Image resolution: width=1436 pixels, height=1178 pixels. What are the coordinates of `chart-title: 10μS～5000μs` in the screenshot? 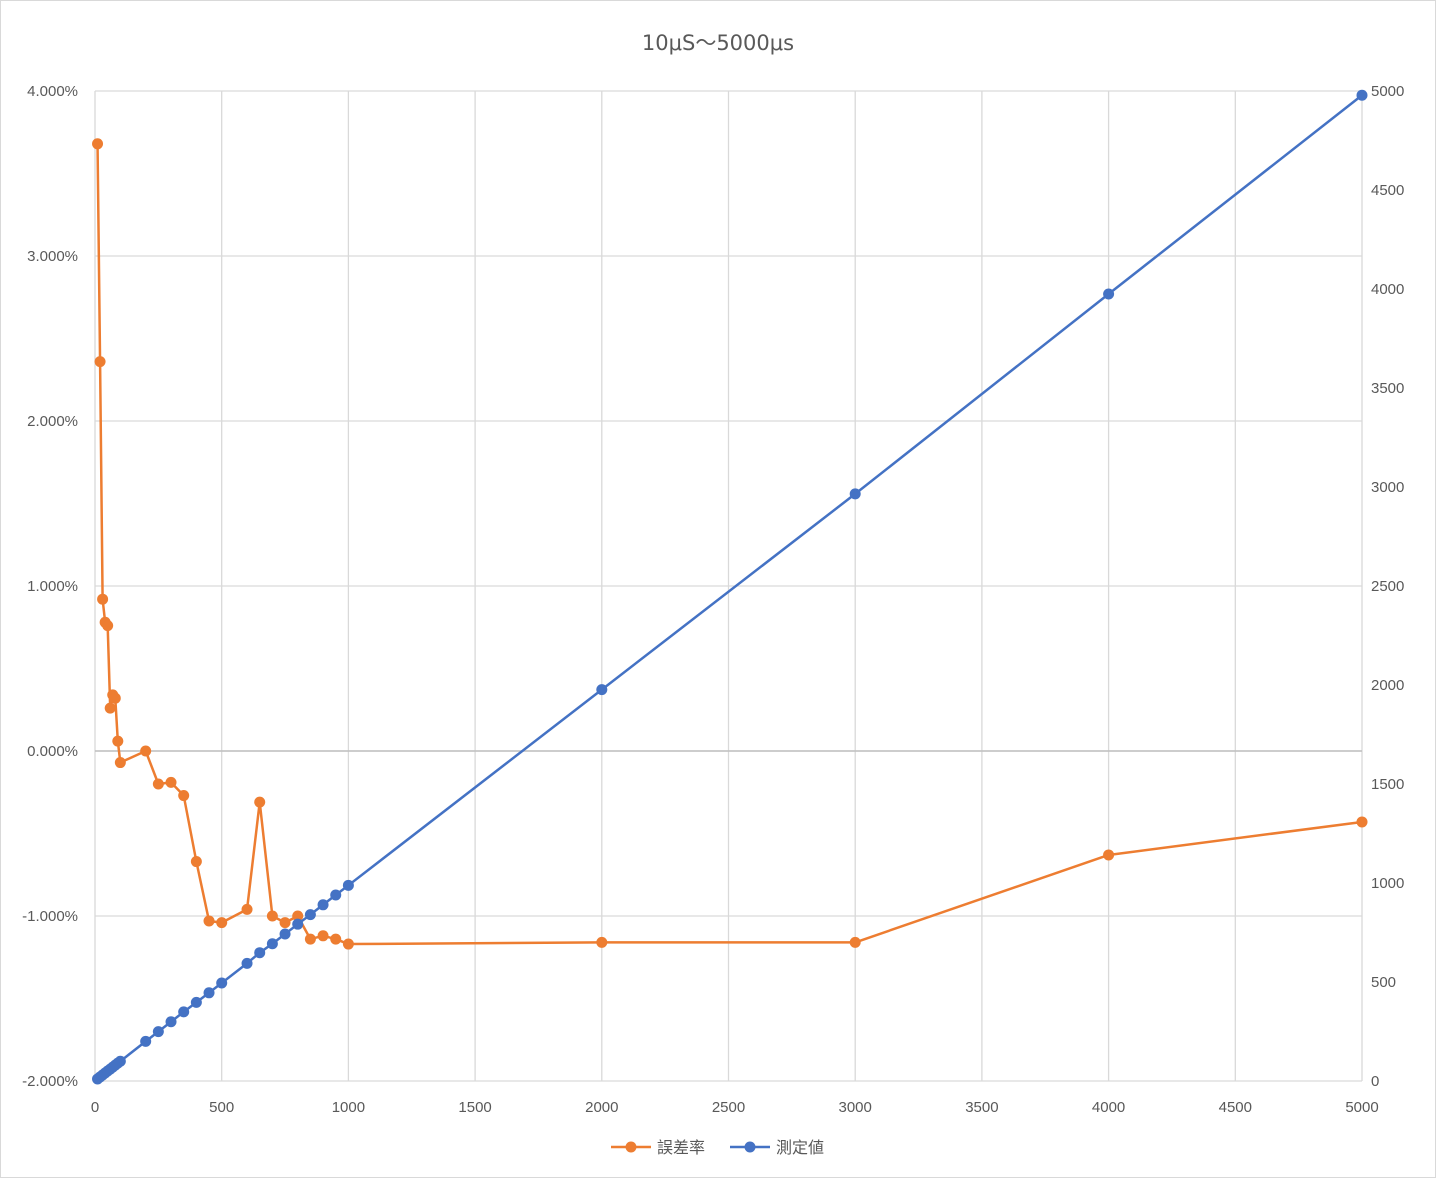 It's located at (718, 43).